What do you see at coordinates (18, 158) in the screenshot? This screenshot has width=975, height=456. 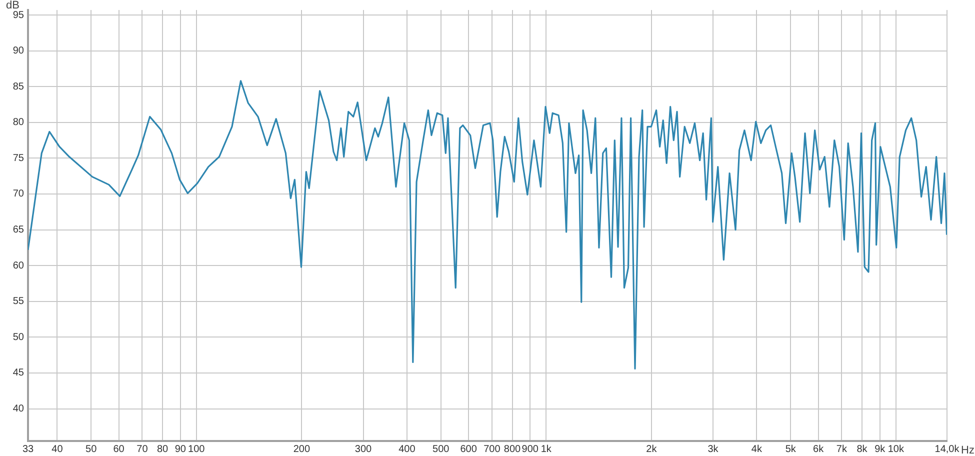 I see `y-tick-label: 75` at bounding box center [18, 158].